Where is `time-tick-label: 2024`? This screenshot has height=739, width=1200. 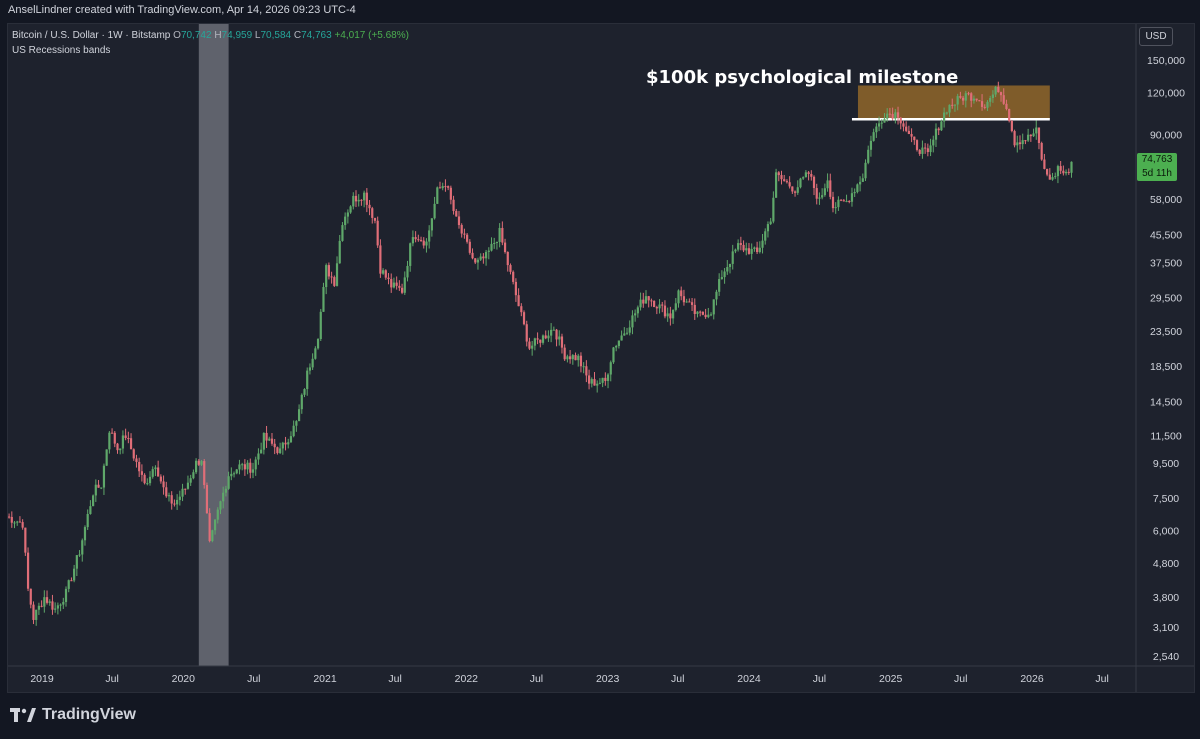
time-tick-label: 2024 is located at coordinates (749, 679).